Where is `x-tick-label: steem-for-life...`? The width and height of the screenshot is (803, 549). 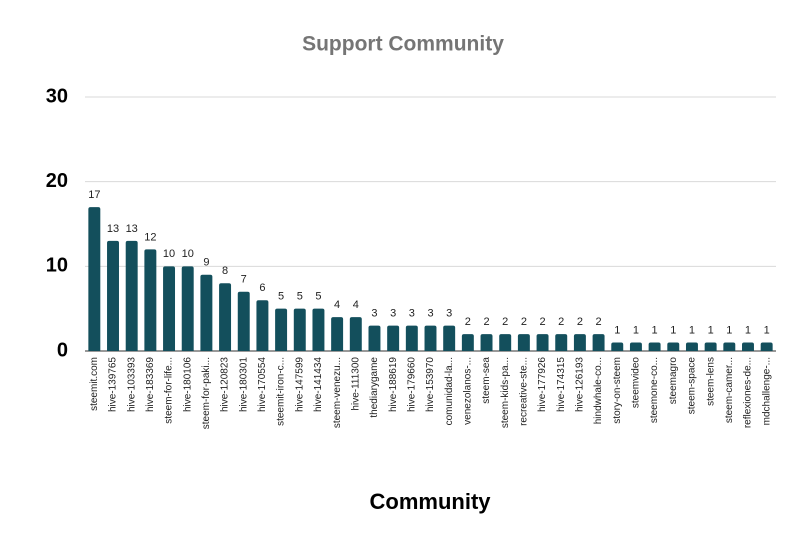 x-tick-label: steem-for-life... is located at coordinates (169, 390).